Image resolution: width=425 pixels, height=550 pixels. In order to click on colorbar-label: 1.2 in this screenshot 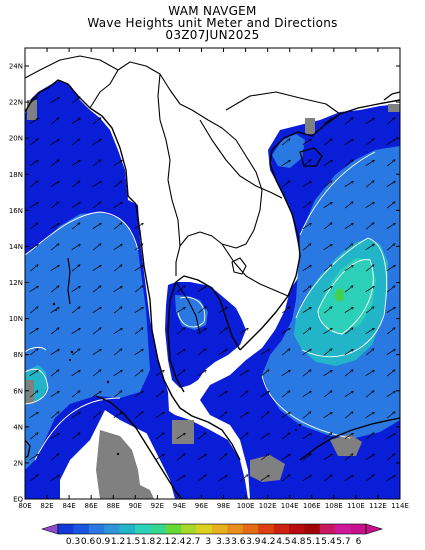, I will do `click(118, 542)`.